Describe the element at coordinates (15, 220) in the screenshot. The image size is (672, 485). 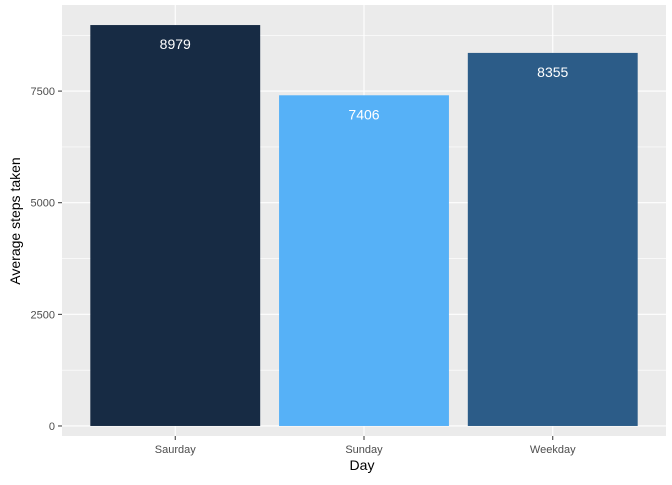
I see `y-axis-title: Average steps taken` at that location.